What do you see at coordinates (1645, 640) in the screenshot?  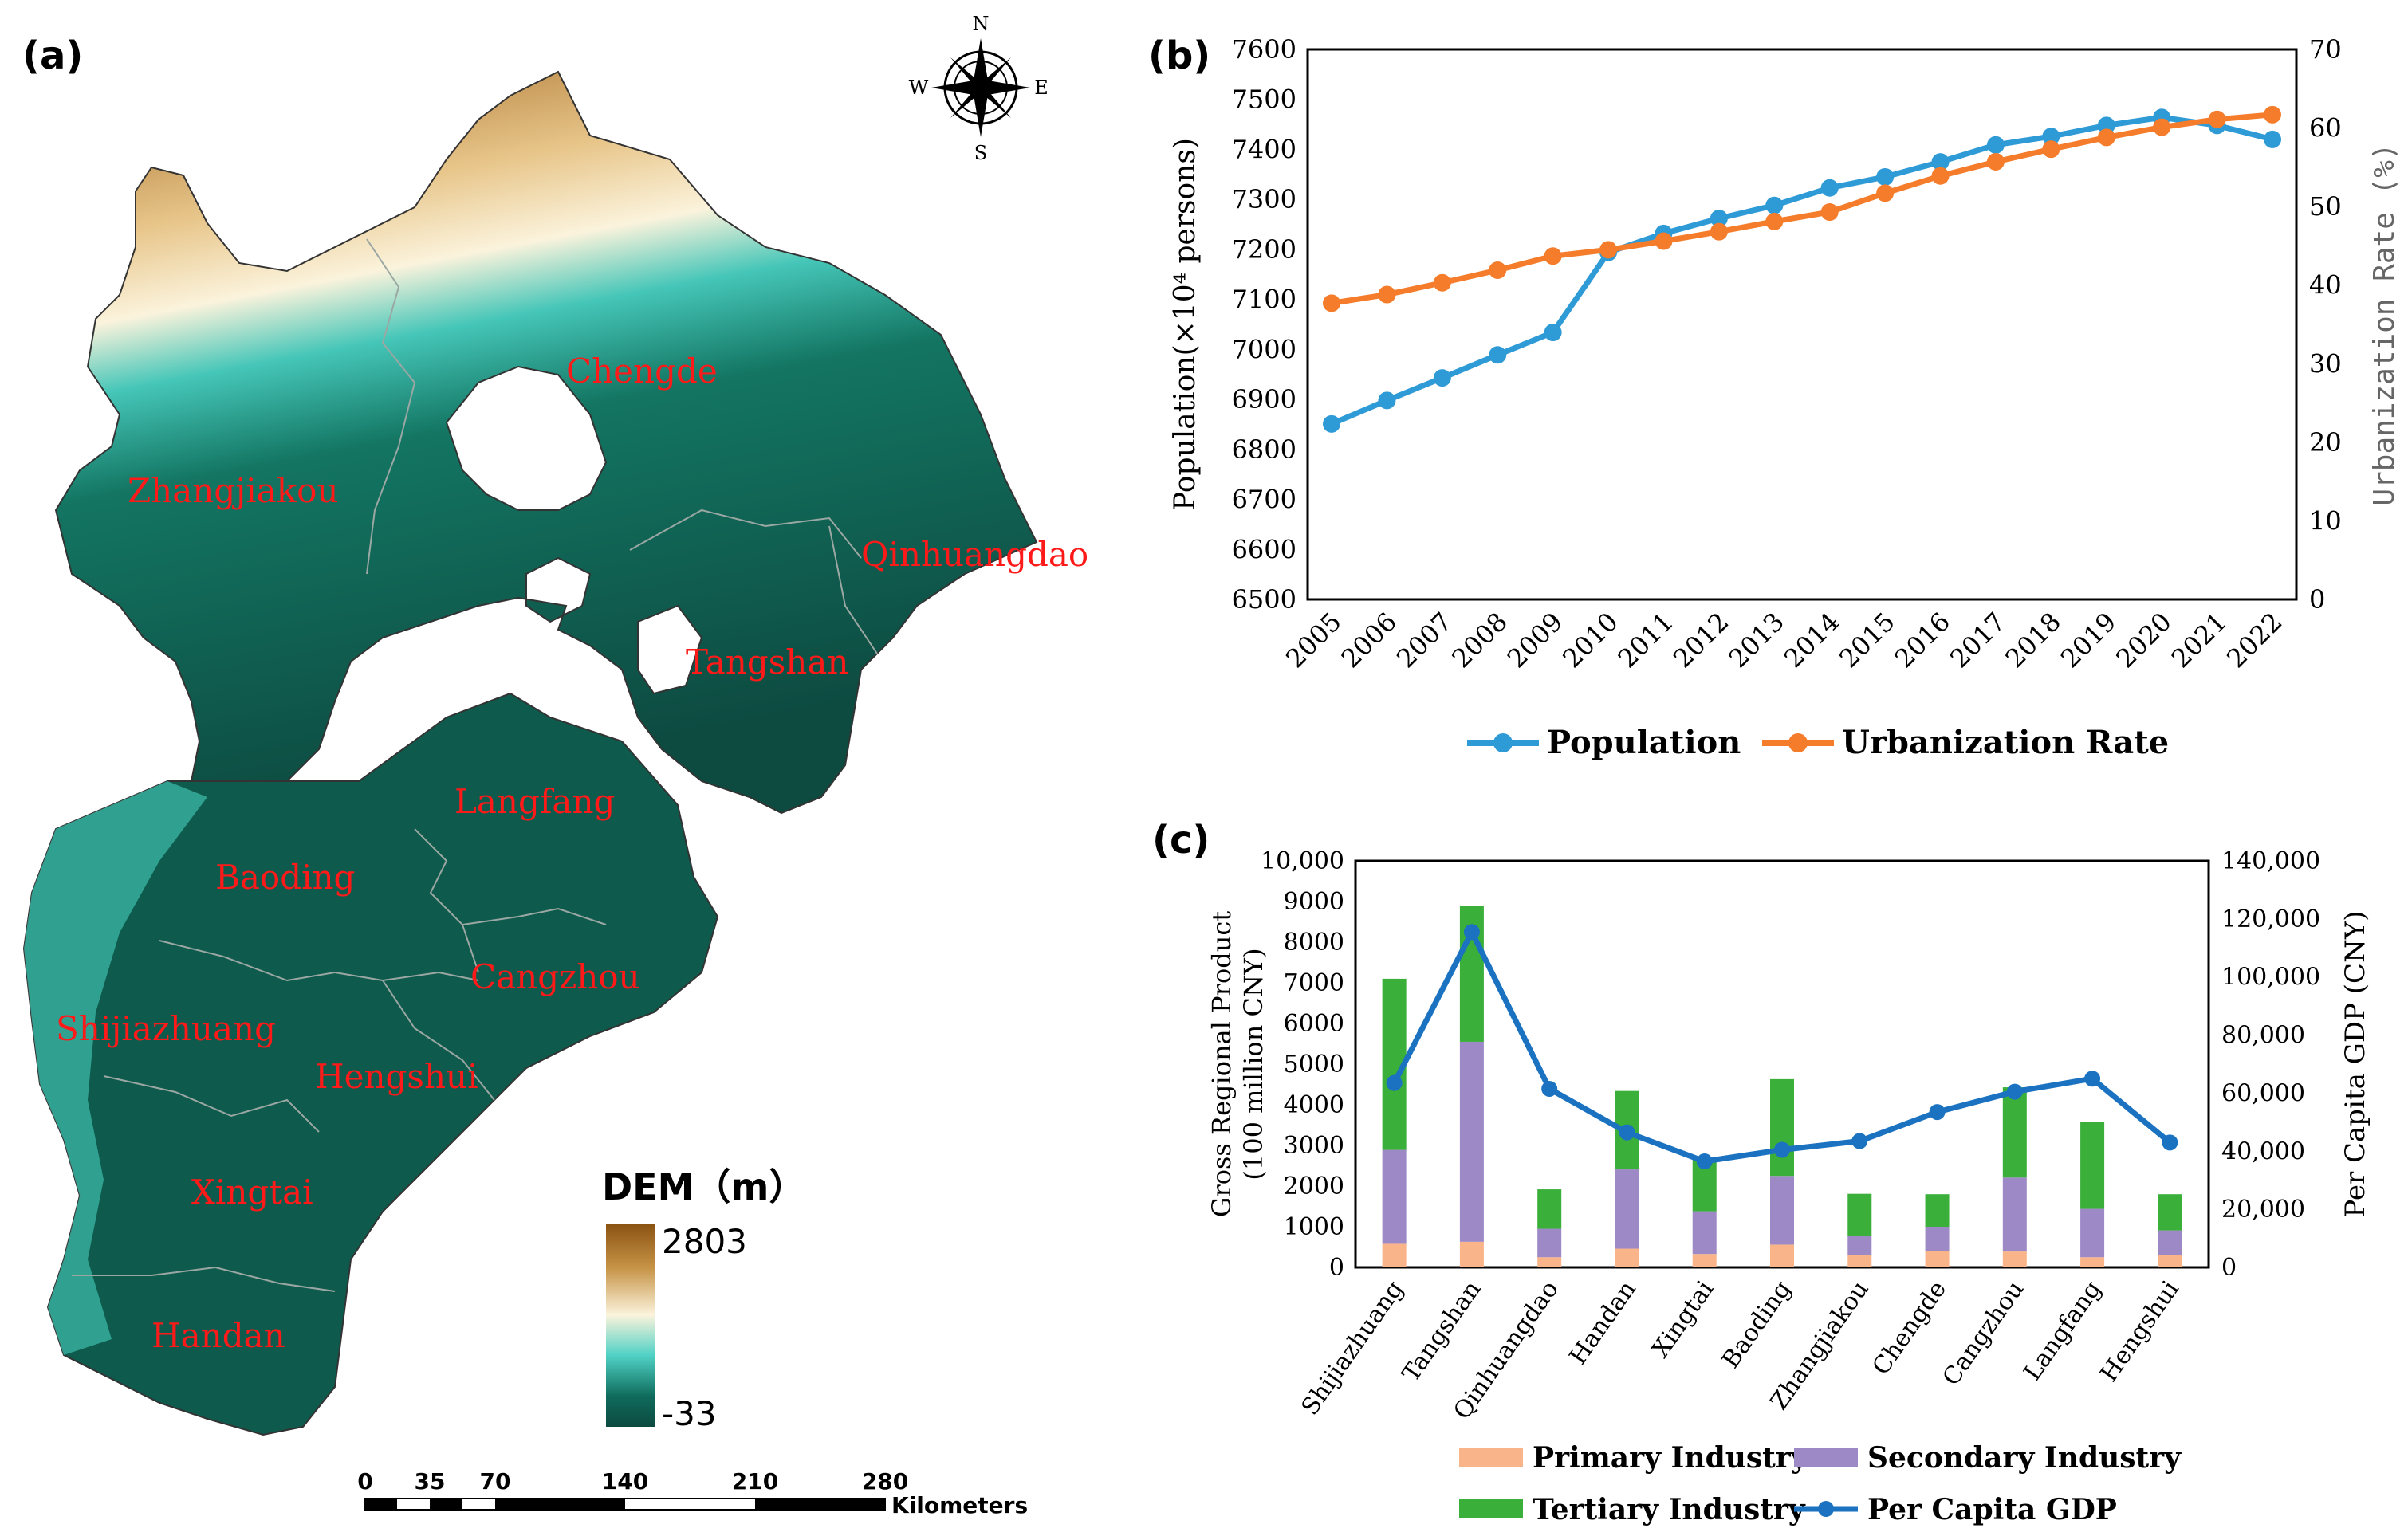 I see `x-tick-label: 2011` at bounding box center [1645, 640].